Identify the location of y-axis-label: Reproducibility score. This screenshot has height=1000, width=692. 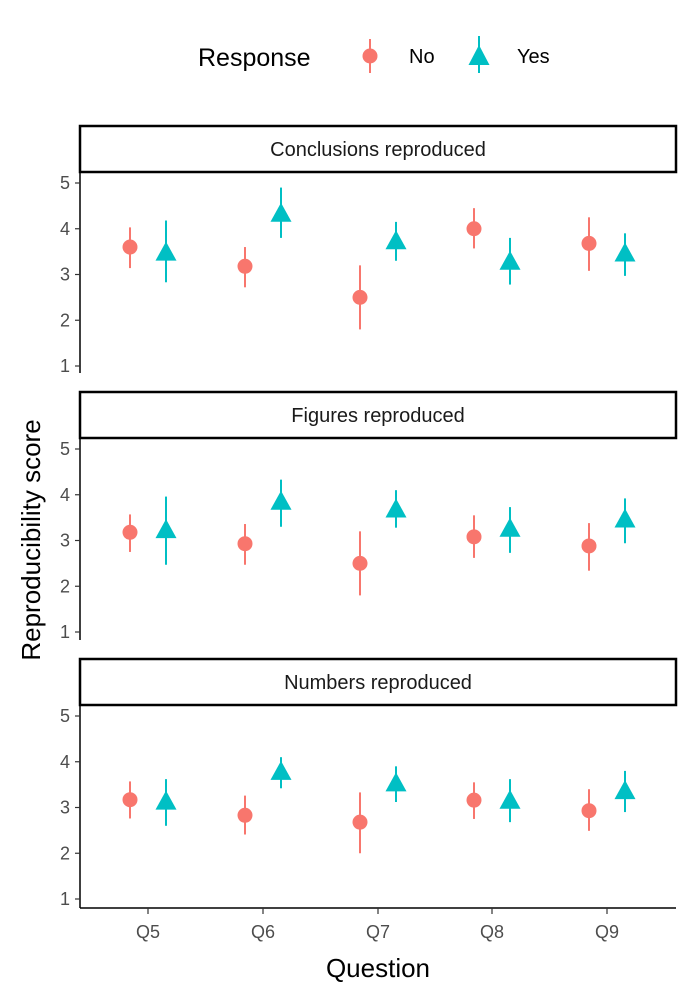
(31, 539).